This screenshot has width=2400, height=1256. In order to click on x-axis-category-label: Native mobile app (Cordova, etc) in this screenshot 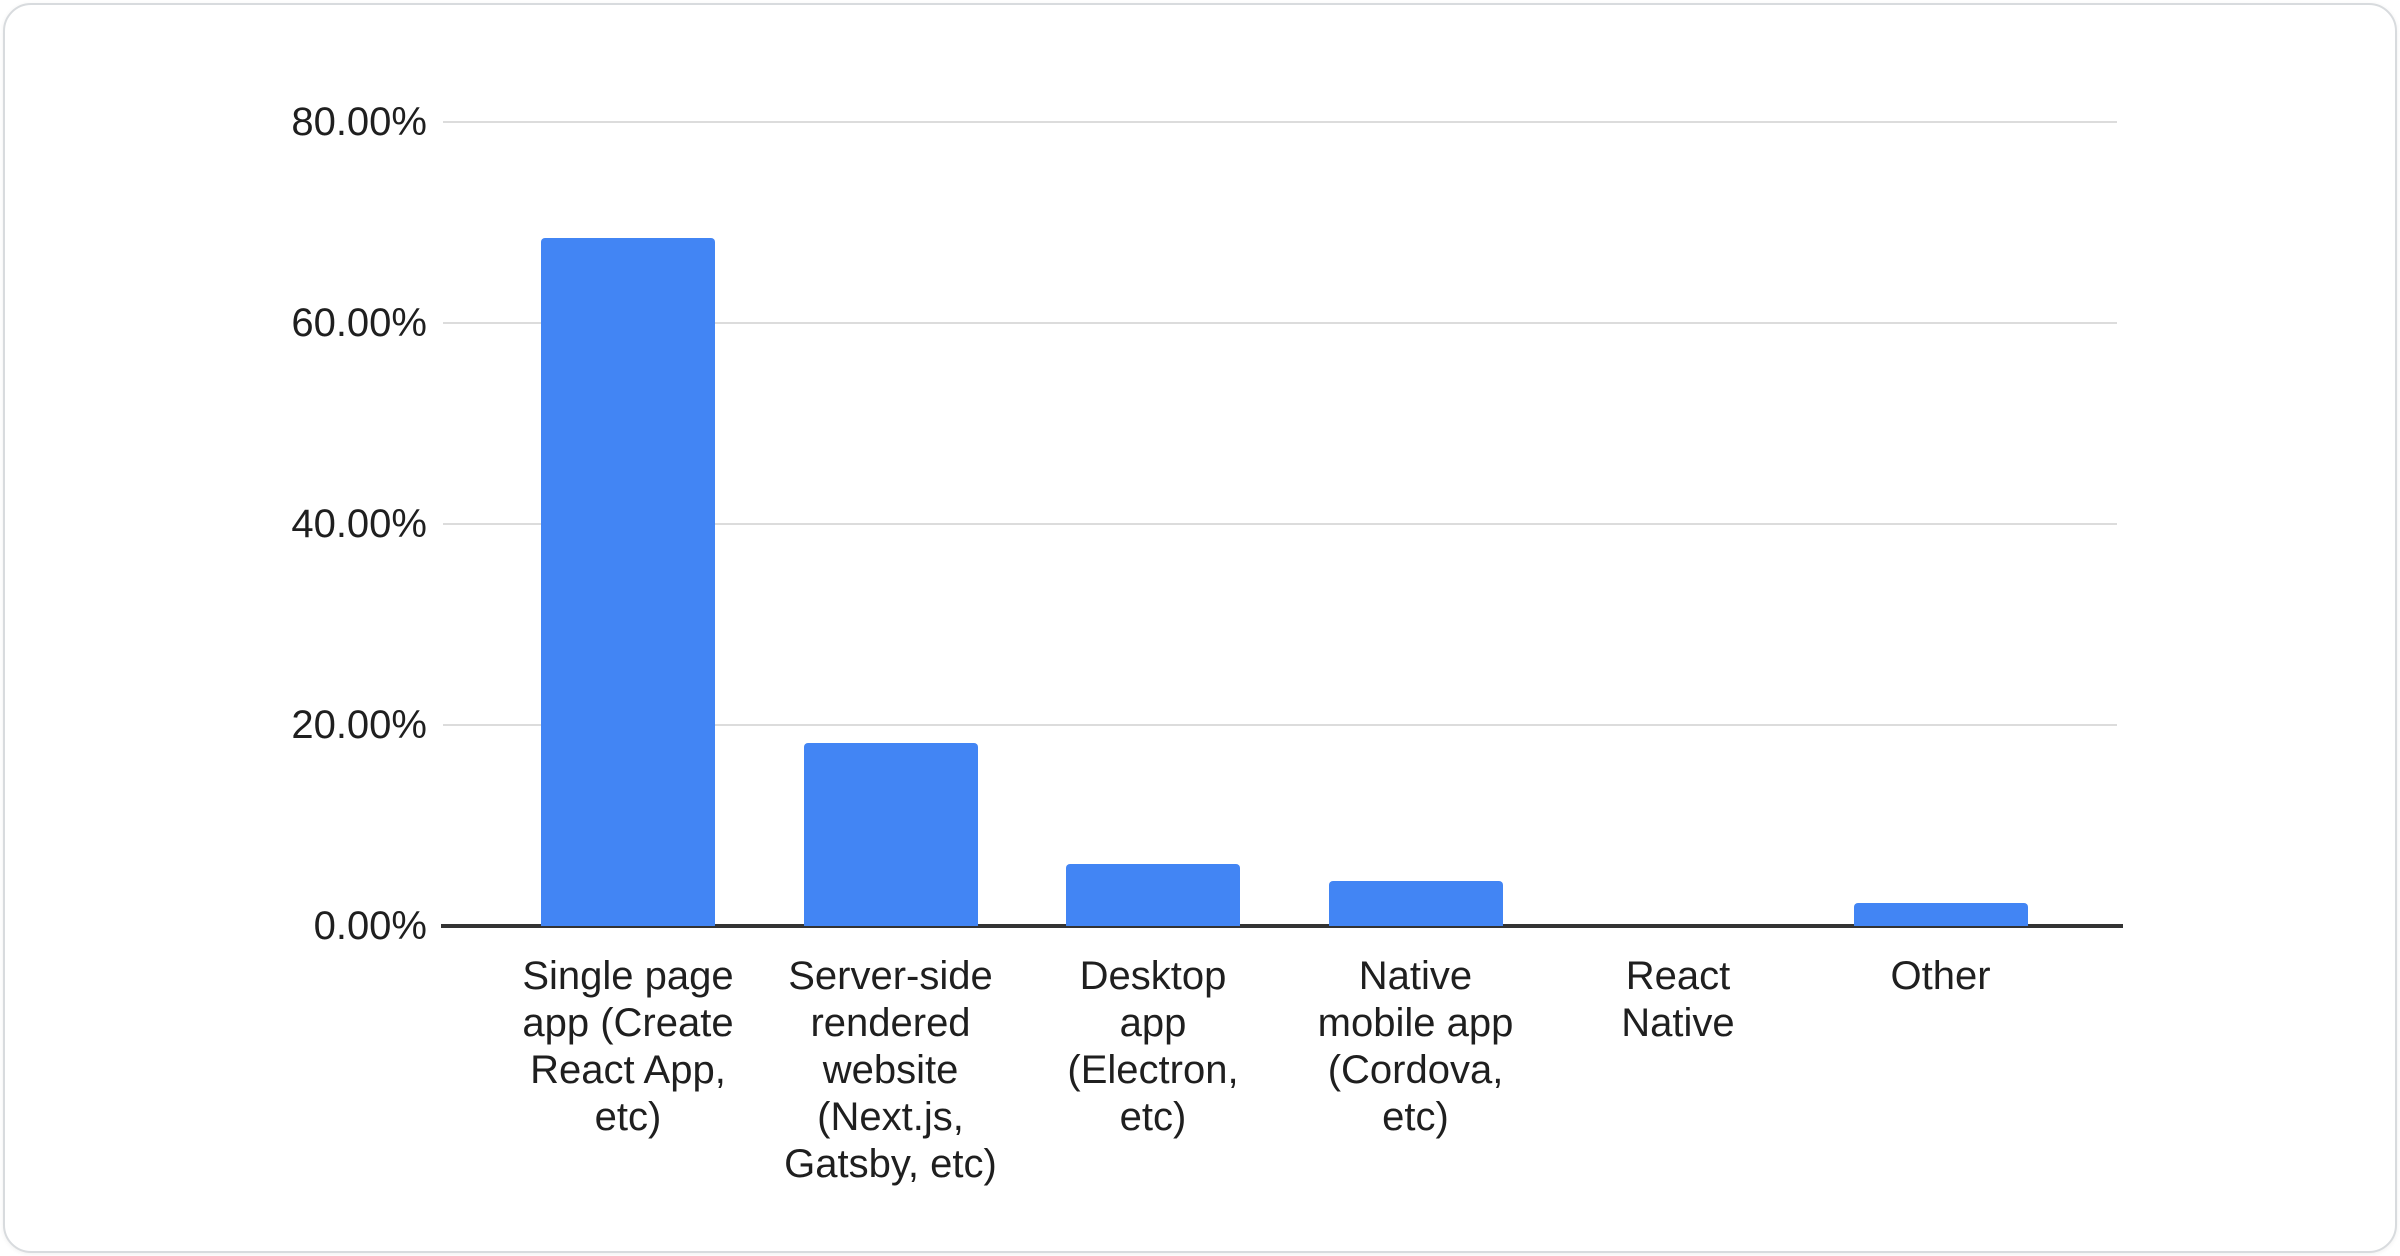, I will do `click(1416, 1047)`.